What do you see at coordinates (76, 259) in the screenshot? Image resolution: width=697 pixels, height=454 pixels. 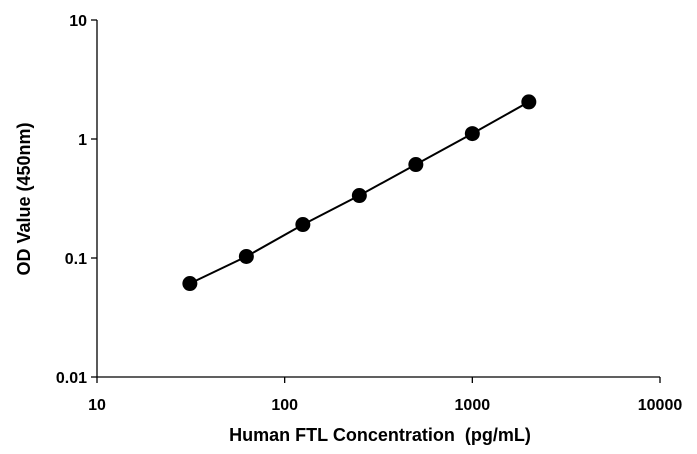 I see `y-tick-label: 0.1` at bounding box center [76, 259].